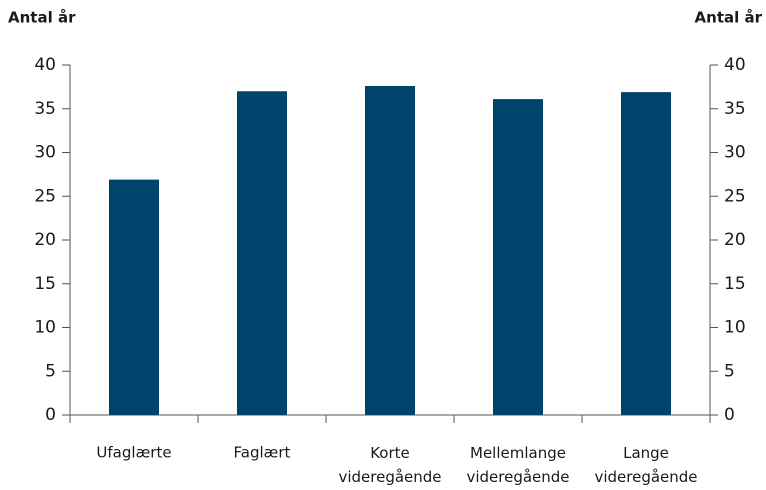 Image resolution: width=766 pixels, height=490 pixels. What do you see at coordinates (45, 65) in the screenshot?
I see `y-tick-label: 40` at bounding box center [45, 65].